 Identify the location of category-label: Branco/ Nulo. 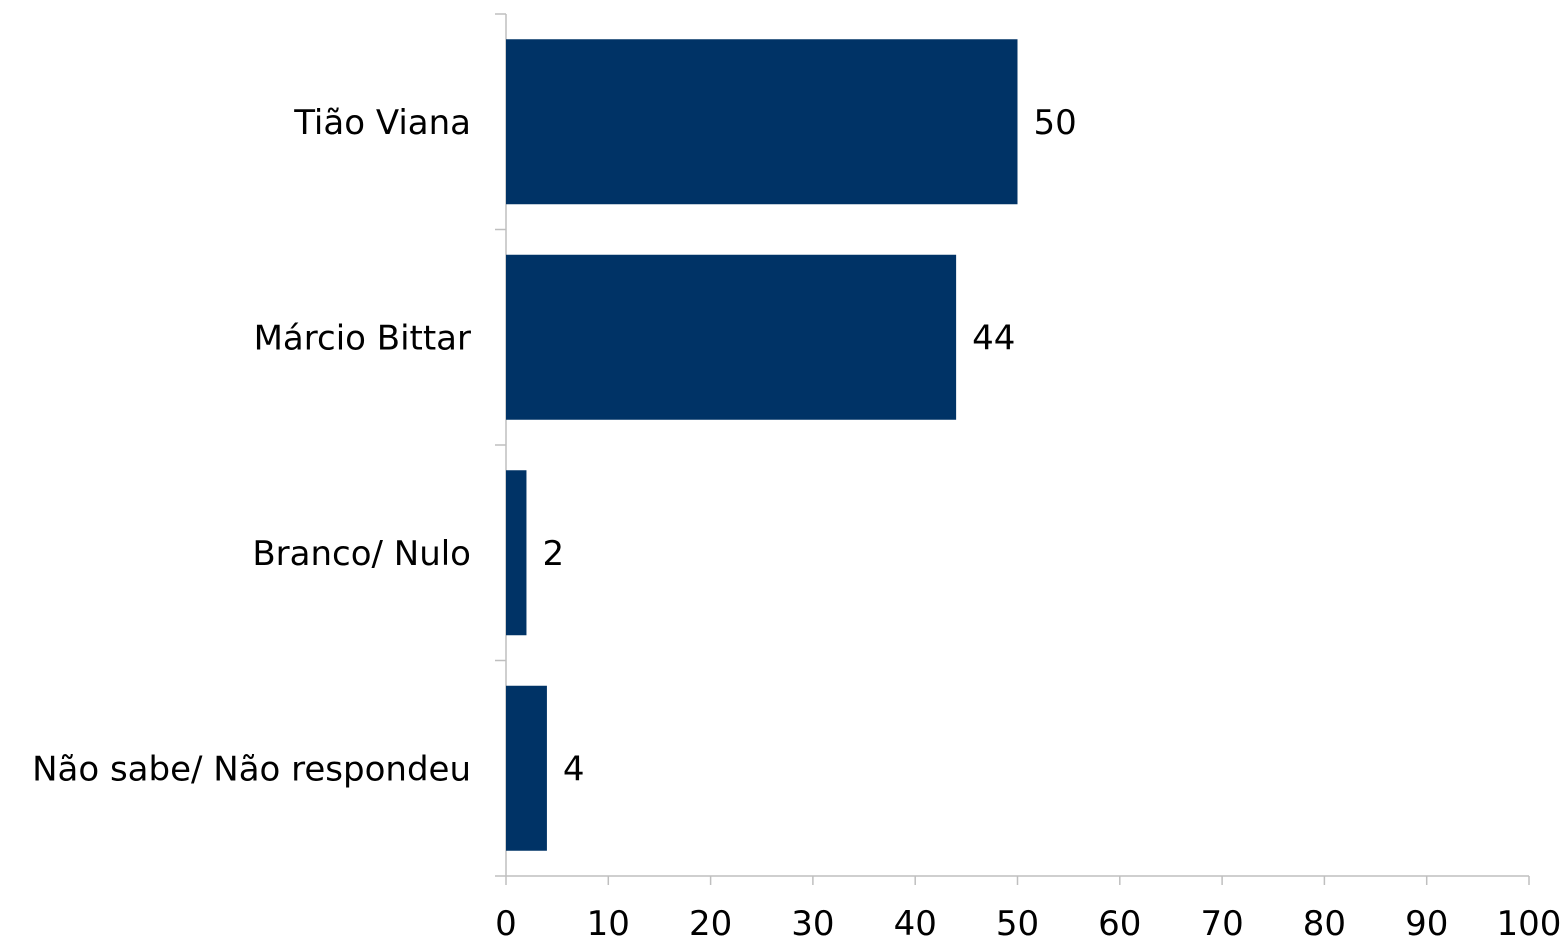
(361, 554).